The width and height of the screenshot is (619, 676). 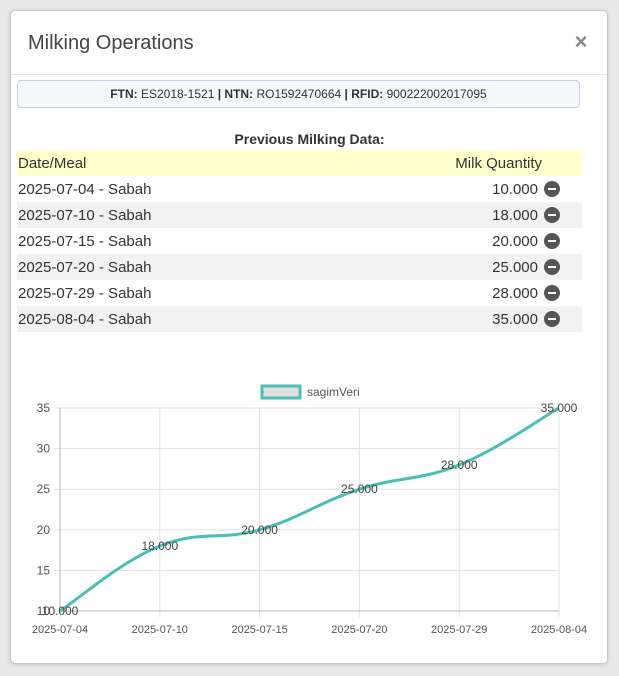 What do you see at coordinates (444, 163) in the screenshot?
I see `column-header-quantity: Milk Quantity` at bounding box center [444, 163].